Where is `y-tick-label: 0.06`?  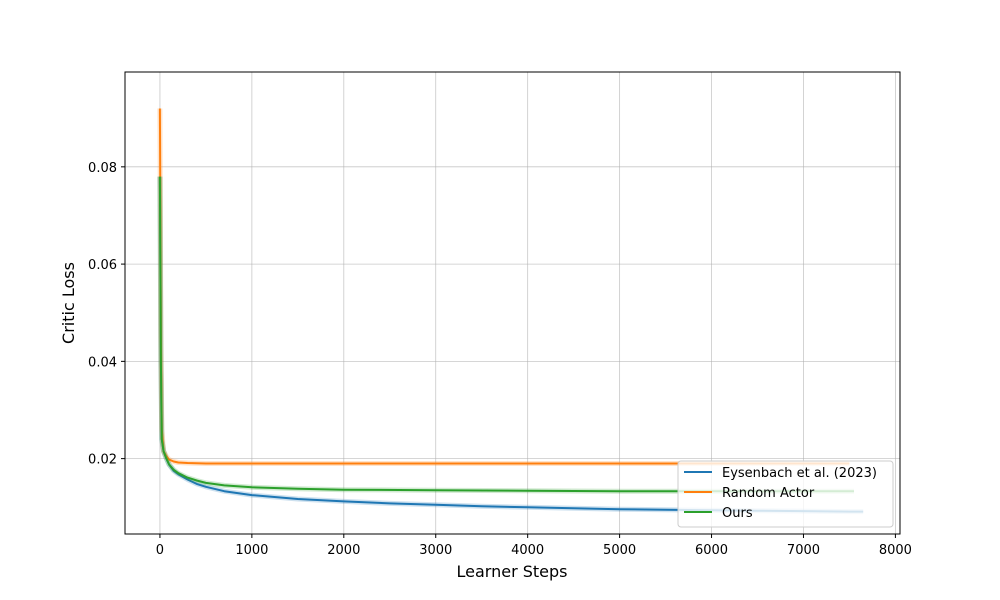
y-tick-label: 0.06 is located at coordinates (102, 265).